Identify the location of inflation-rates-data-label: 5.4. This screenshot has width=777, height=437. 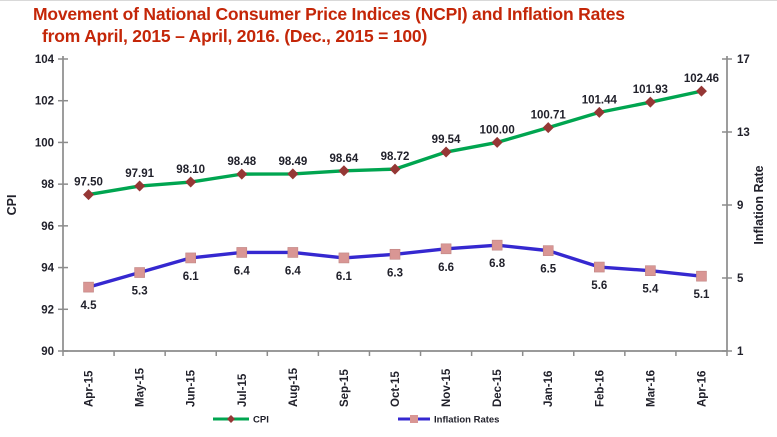
(650, 290).